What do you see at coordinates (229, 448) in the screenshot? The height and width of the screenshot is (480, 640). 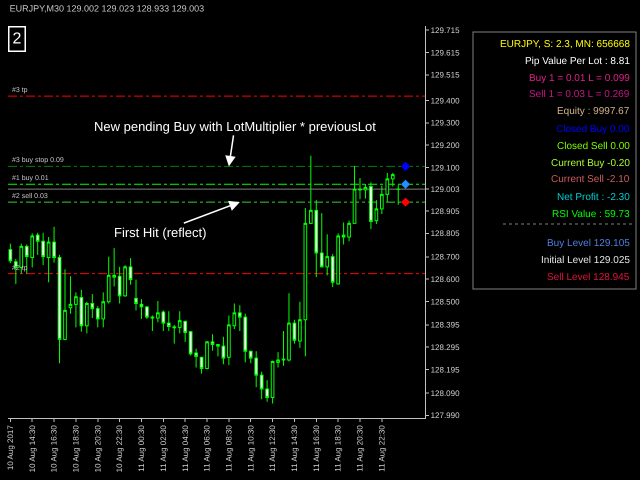 I see `x-tick-label: 11 Aug 08:30` at bounding box center [229, 448].